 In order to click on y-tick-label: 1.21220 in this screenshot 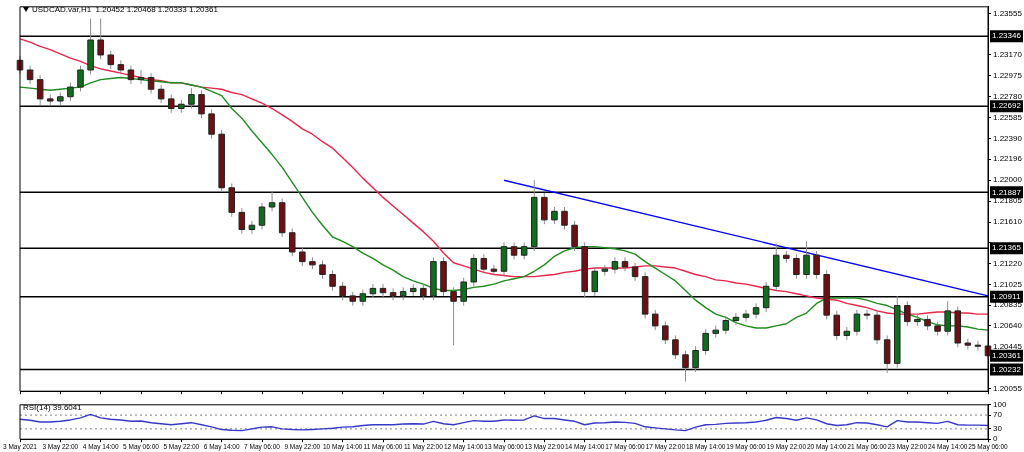, I will do `click(1008, 263)`.